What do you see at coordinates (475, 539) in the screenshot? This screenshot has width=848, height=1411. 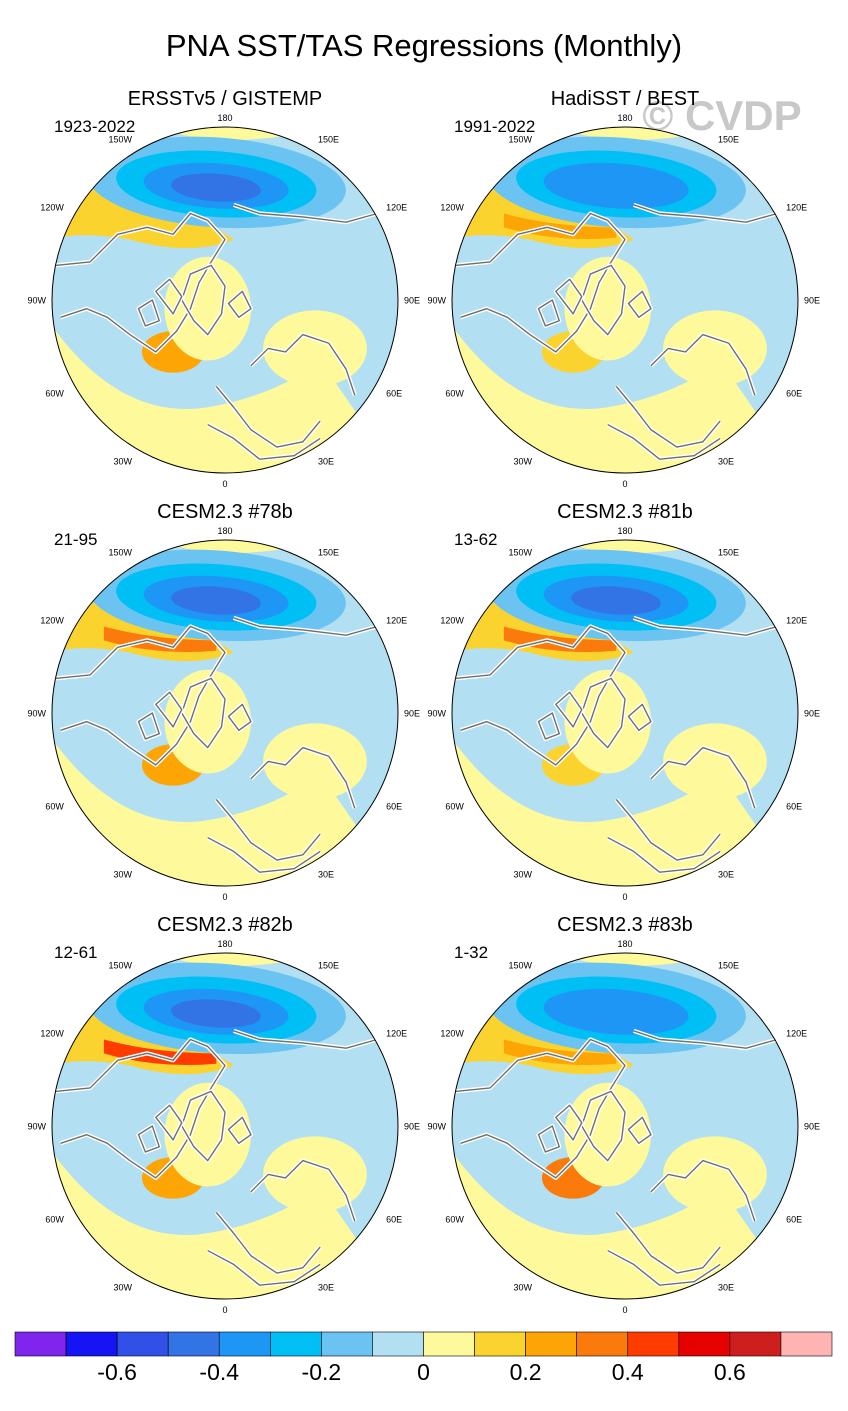 I see `panel-period: 13-62` at bounding box center [475, 539].